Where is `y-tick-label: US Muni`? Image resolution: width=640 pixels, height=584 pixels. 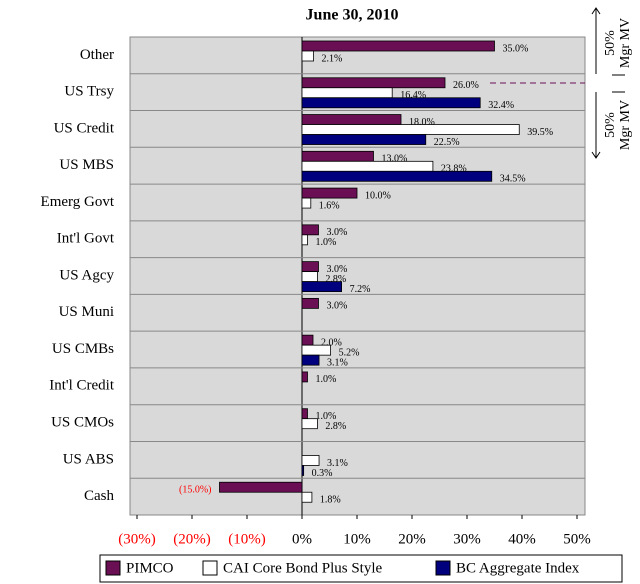 y-tick-label: US Muni is located at coordinates (86, 312).